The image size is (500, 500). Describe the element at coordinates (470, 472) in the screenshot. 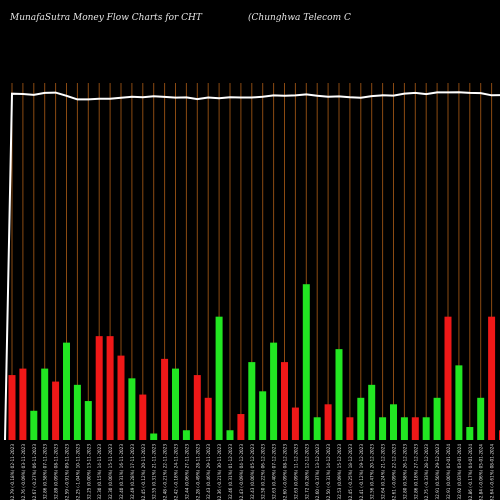

I see `x-tick-label: 32.86 (-0.17%) 04-01-2024` at that location.